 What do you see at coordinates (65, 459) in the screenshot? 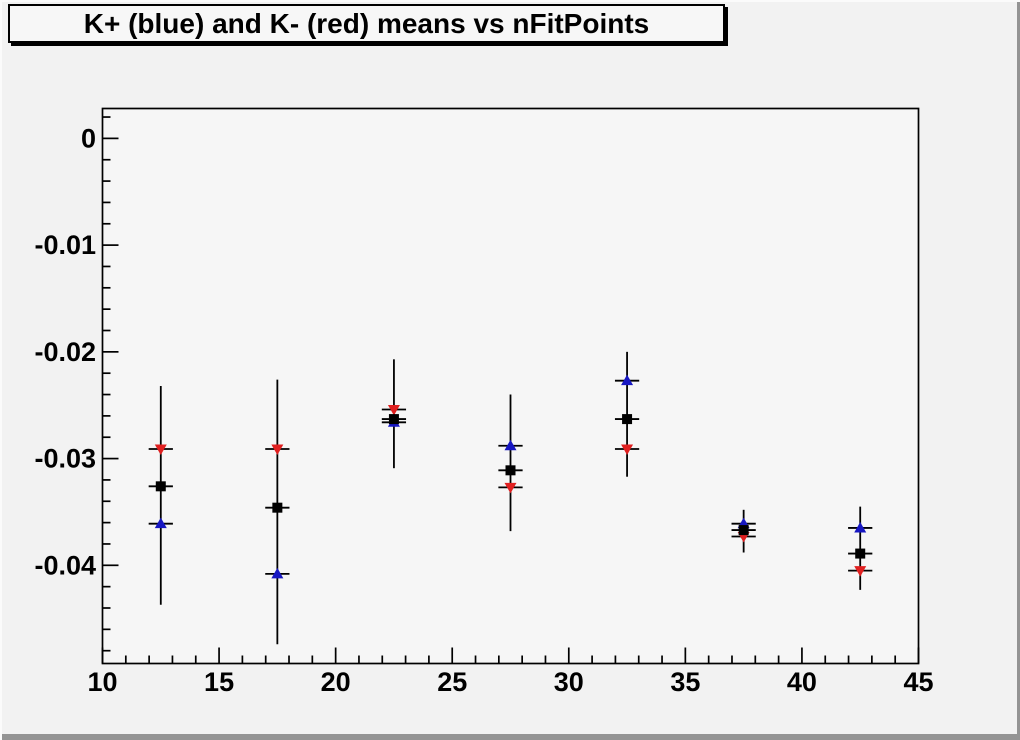
I see `y-tick-label: -0.03` at bounding box center [65, 459].